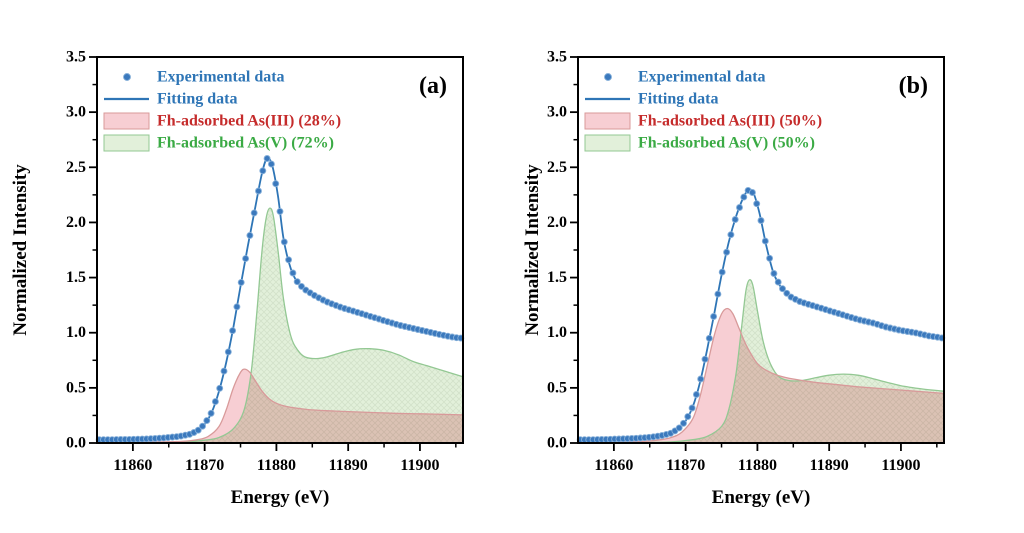  I want to click on legend-entry-label: Fh-adsorbed As(V) (72%), so click(245, 143).